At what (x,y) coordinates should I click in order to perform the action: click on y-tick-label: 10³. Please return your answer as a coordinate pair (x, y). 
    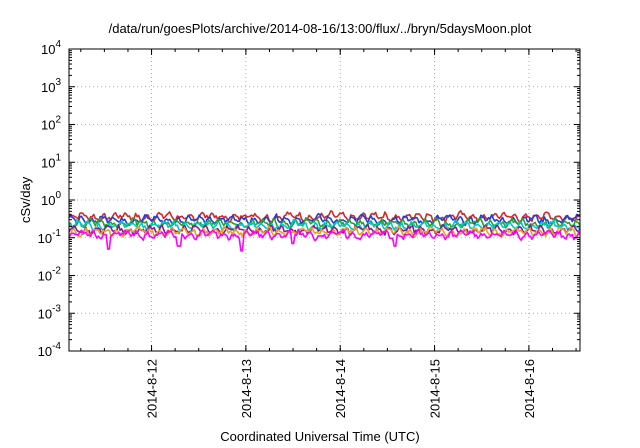
    Looking at the image, I should click on (51, 86).